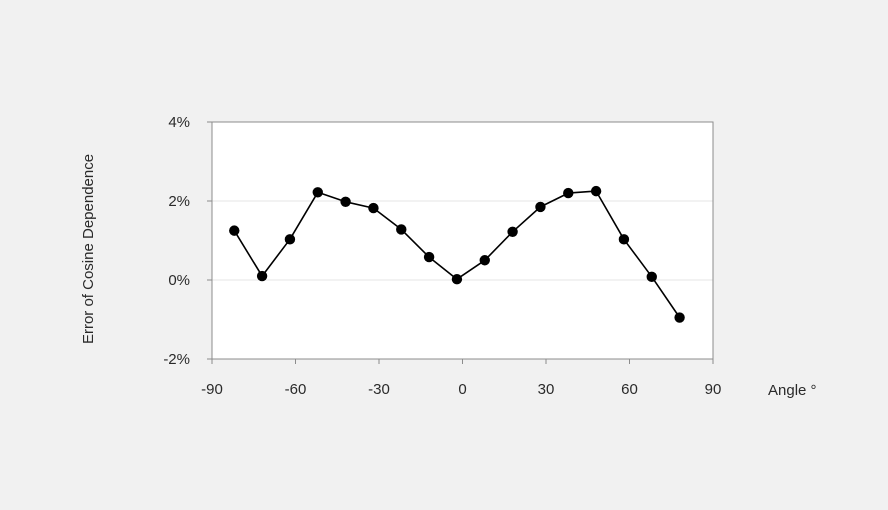 This screenshot has width=888, height=510. I want to click on x-tick-label: 90, so click(713, 389).